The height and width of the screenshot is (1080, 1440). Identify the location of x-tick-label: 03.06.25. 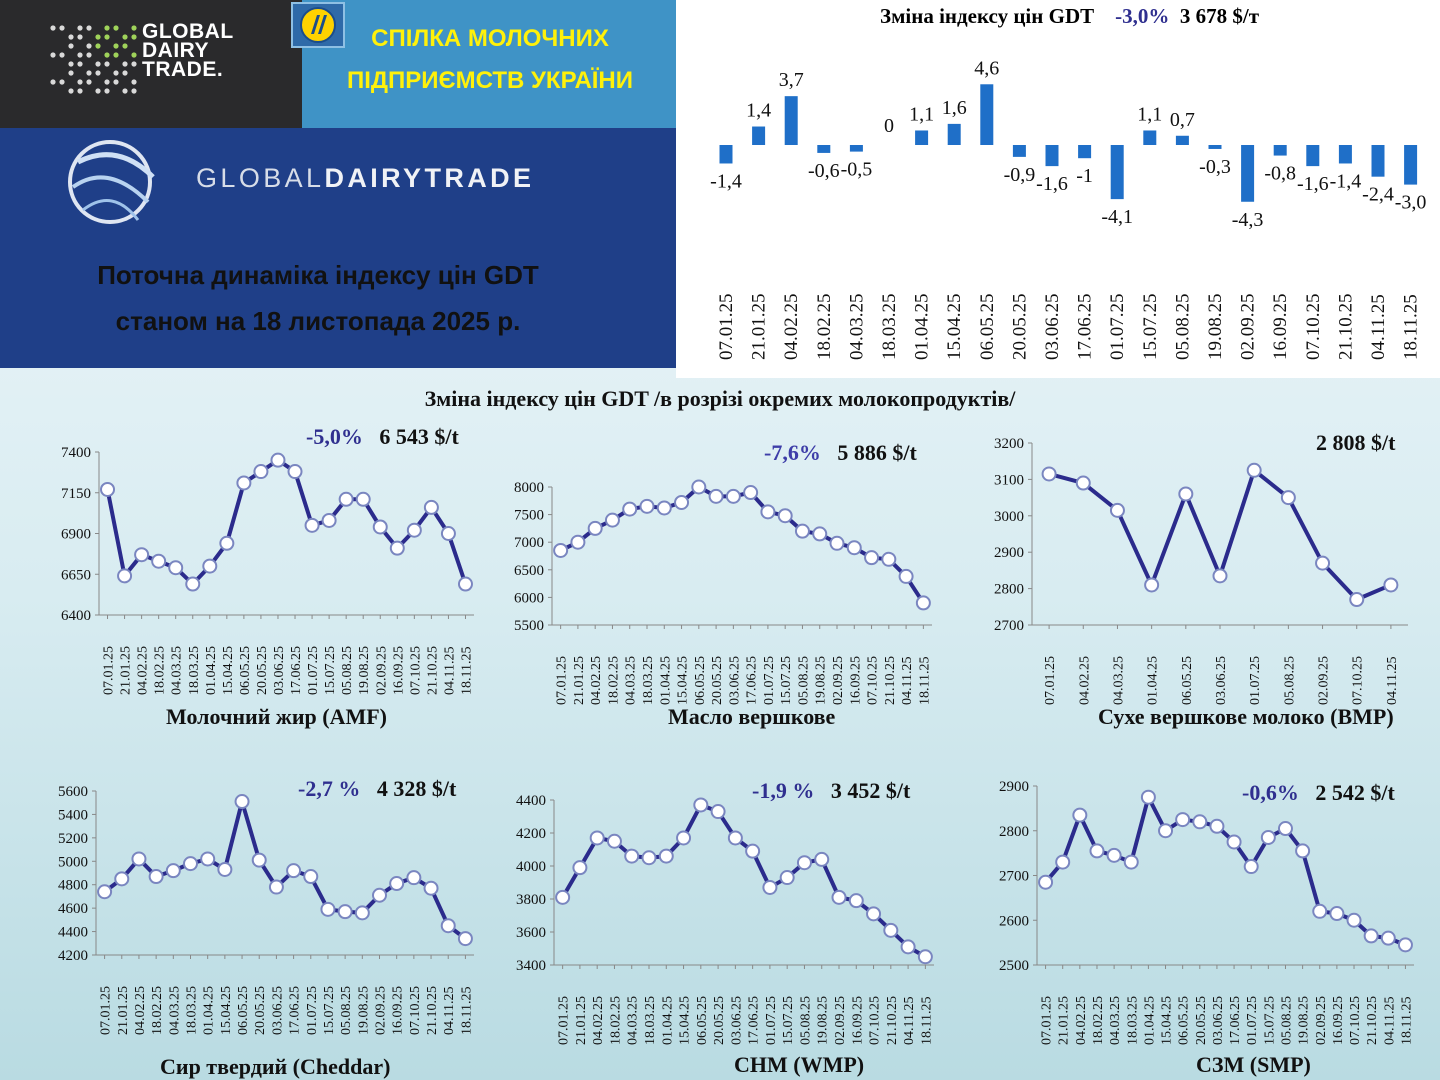
(279, 670).